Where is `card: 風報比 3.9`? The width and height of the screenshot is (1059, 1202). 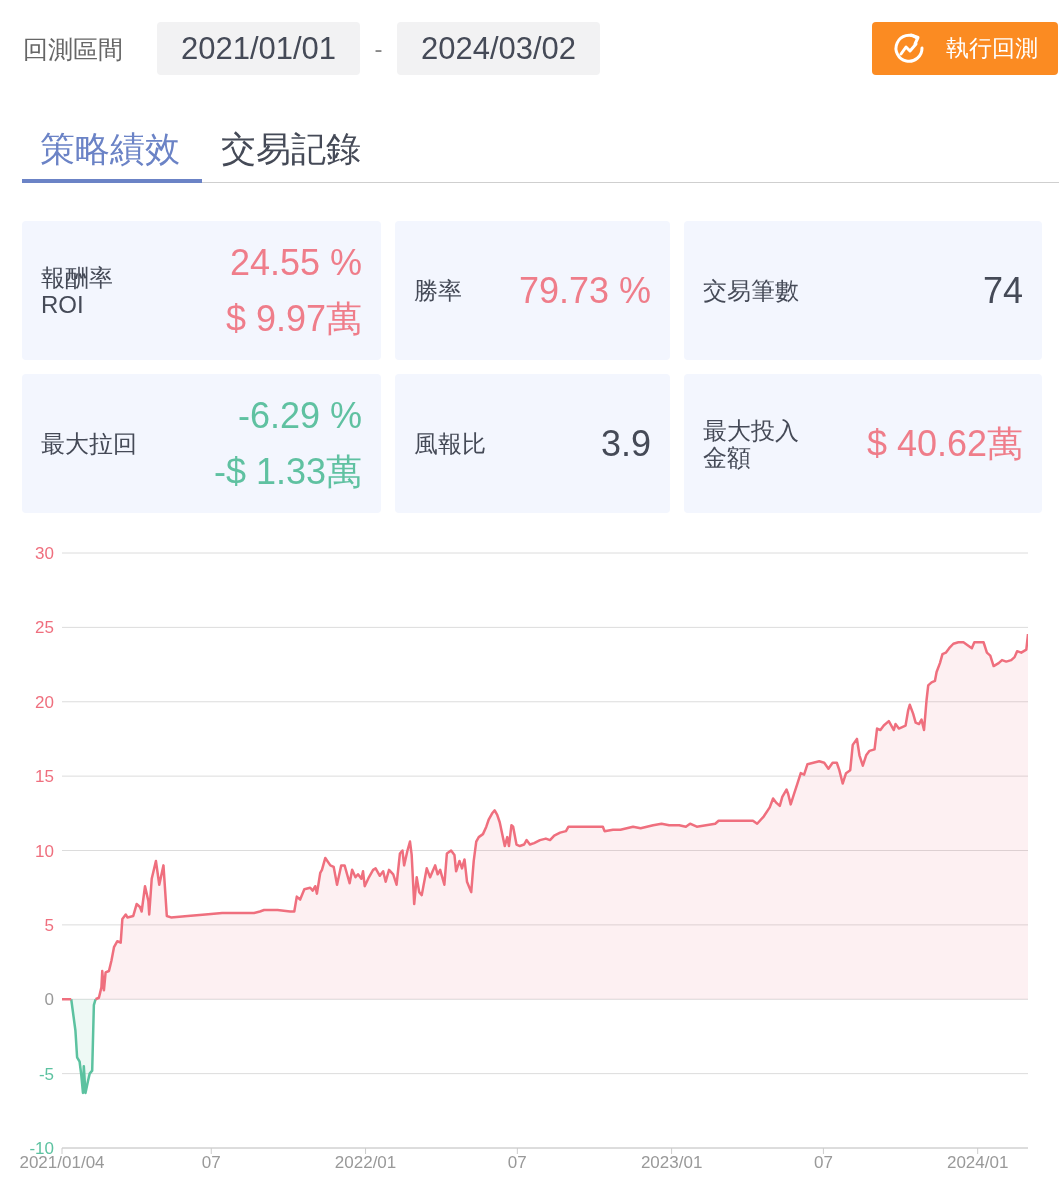
card: 風報比 3.9 is located at coordinates (532, 443).